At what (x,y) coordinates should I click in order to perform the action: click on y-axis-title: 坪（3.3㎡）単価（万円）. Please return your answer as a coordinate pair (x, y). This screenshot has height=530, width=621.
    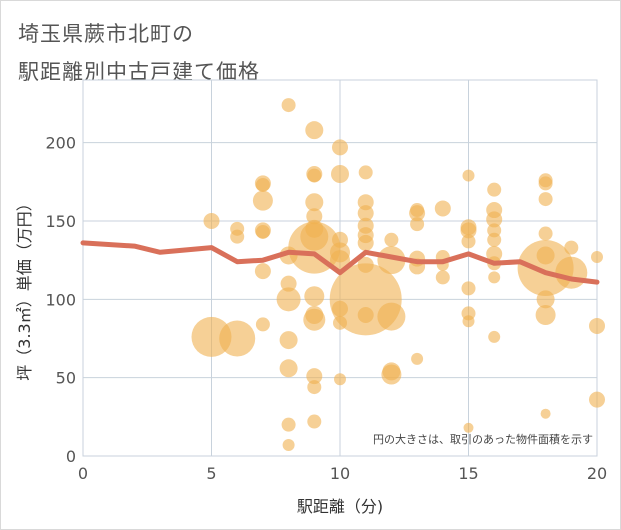
    Looking at the image, I should click on (24, 287).